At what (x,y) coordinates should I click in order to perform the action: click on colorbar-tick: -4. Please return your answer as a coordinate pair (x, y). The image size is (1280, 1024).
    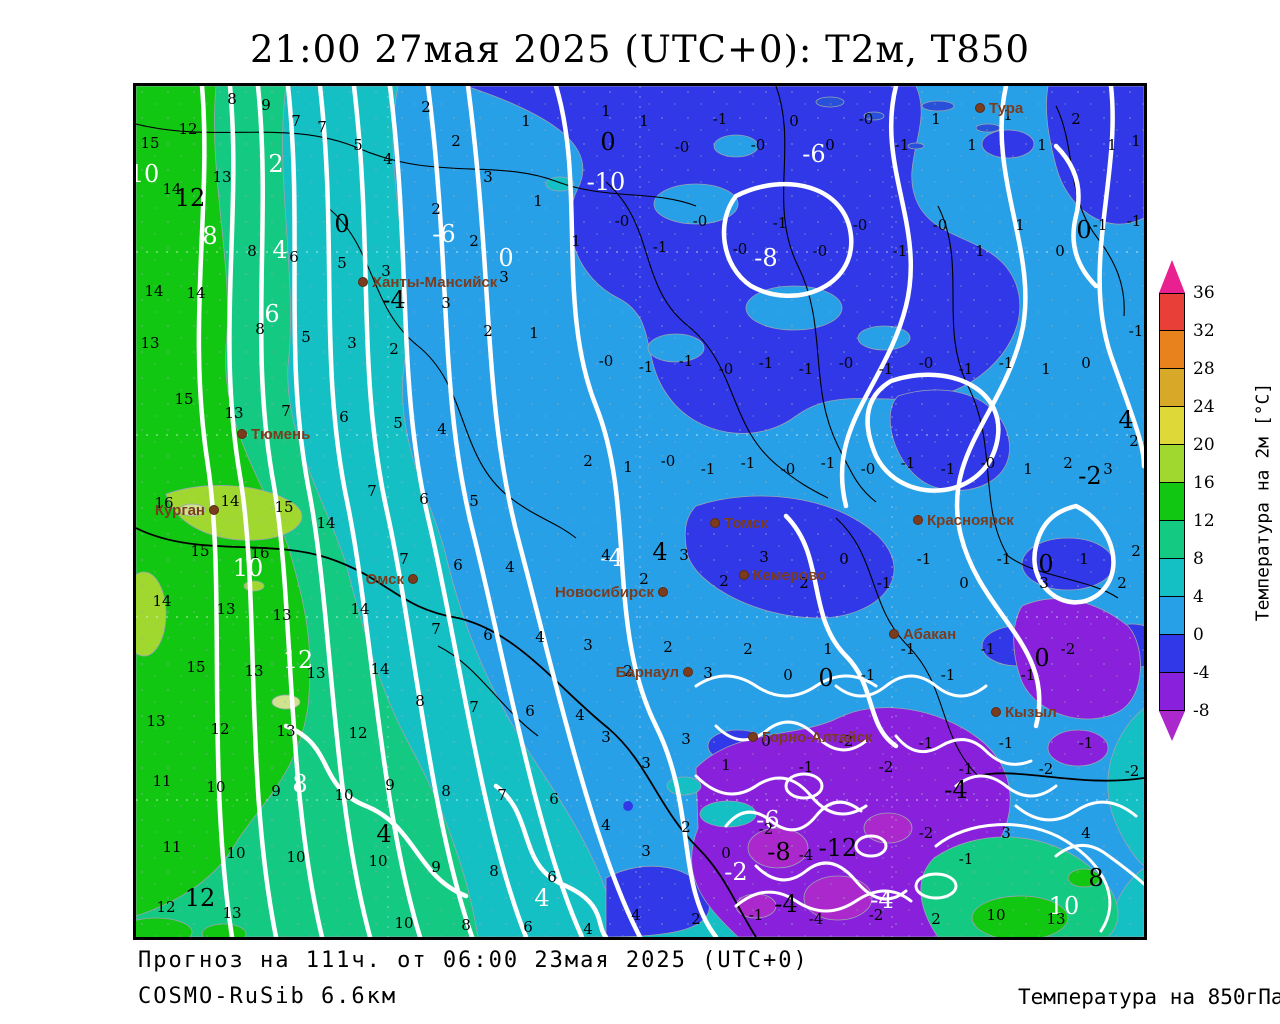
    Looking at the image, I should click on (1201, 673).